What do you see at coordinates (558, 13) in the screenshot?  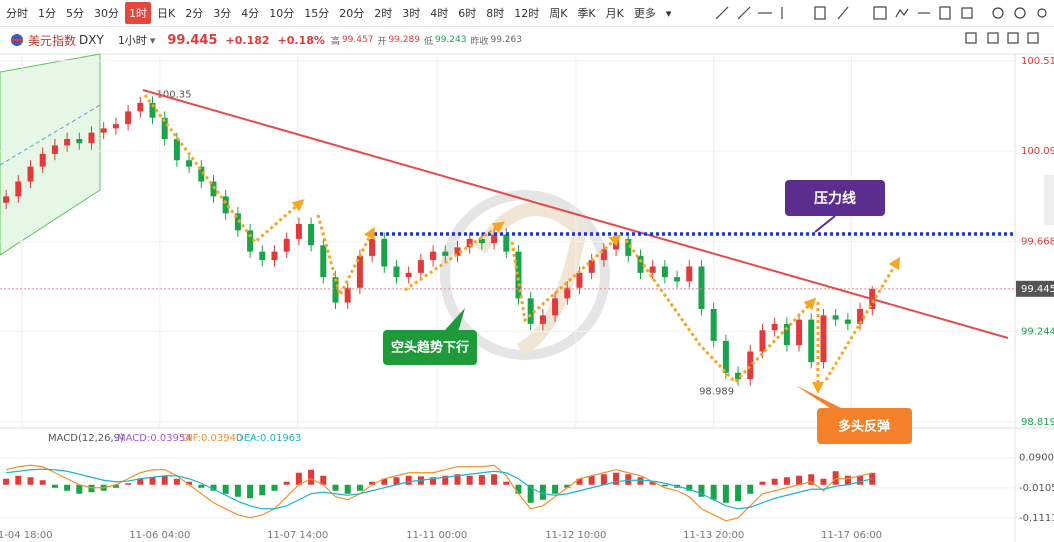 I see `interval-tab: 周K` at bounding box center [558, 13].